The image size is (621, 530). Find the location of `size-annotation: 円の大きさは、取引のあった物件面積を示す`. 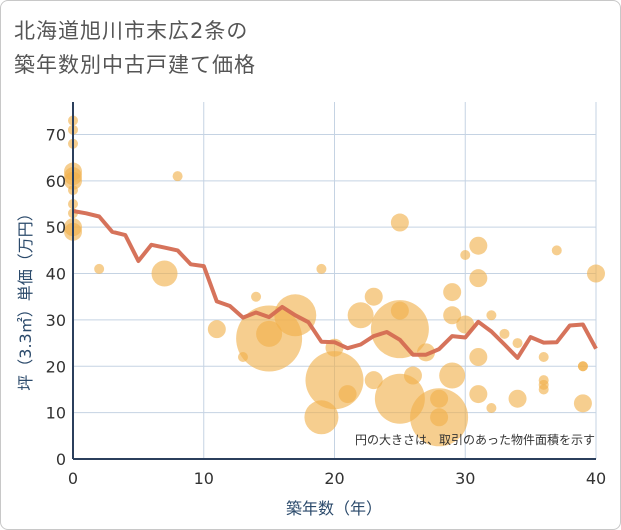

size-annotation: 円の大きさは、取引のあった物件面積を示す is located at coordinates (475, 439).